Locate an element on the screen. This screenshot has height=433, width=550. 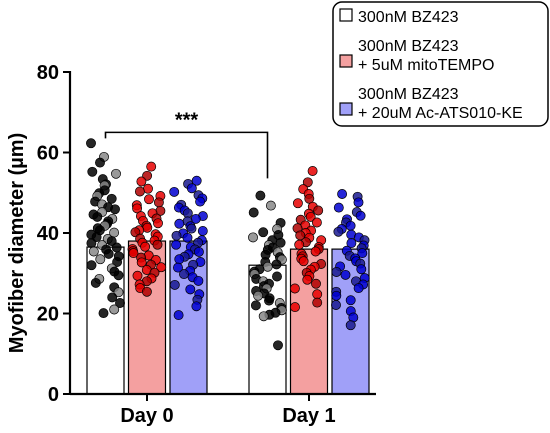
significance-bracket is located at coordinates (186, 155).